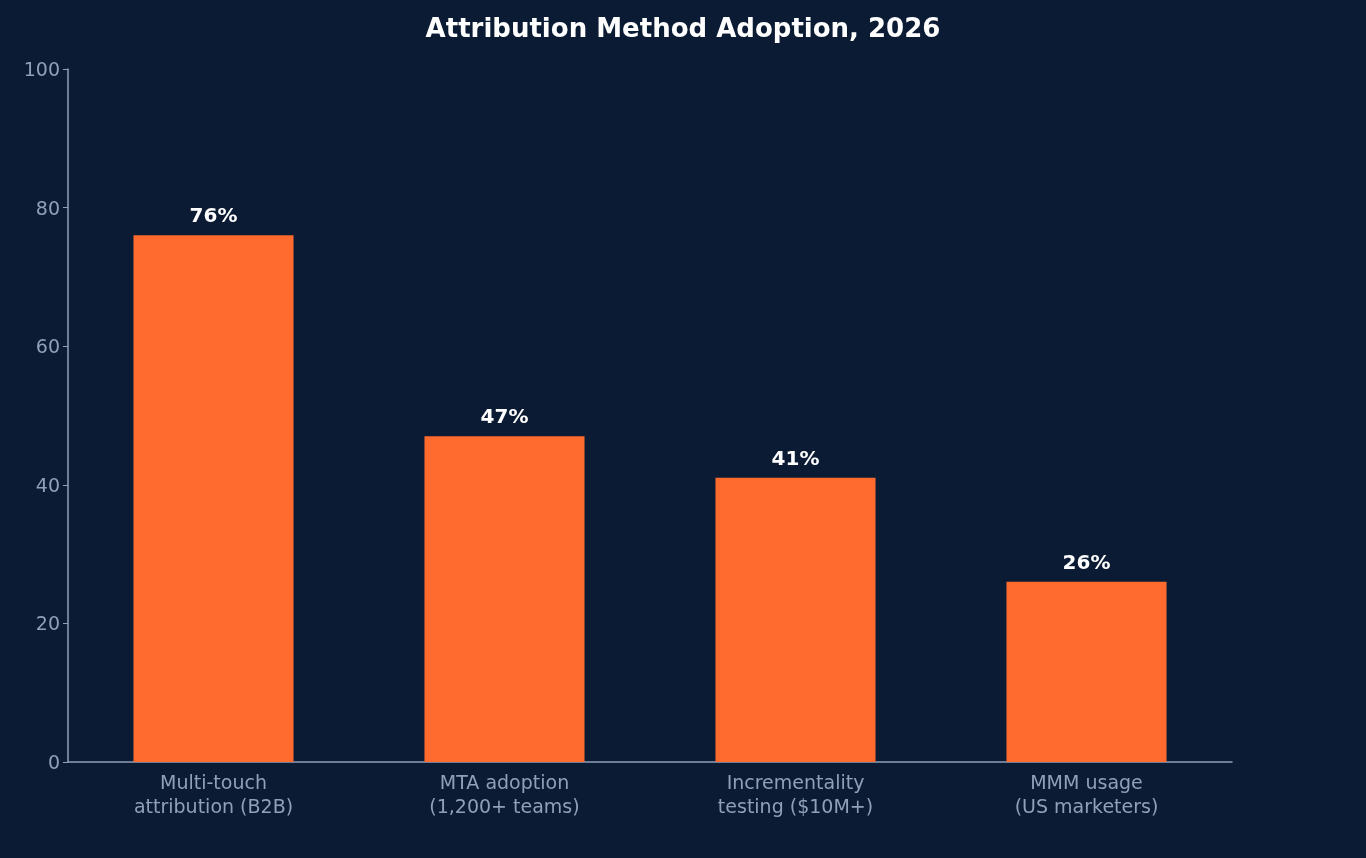  Describe the element at coordinates (795, 457) in the screenshot. I see `data-label: 41%` at that location.